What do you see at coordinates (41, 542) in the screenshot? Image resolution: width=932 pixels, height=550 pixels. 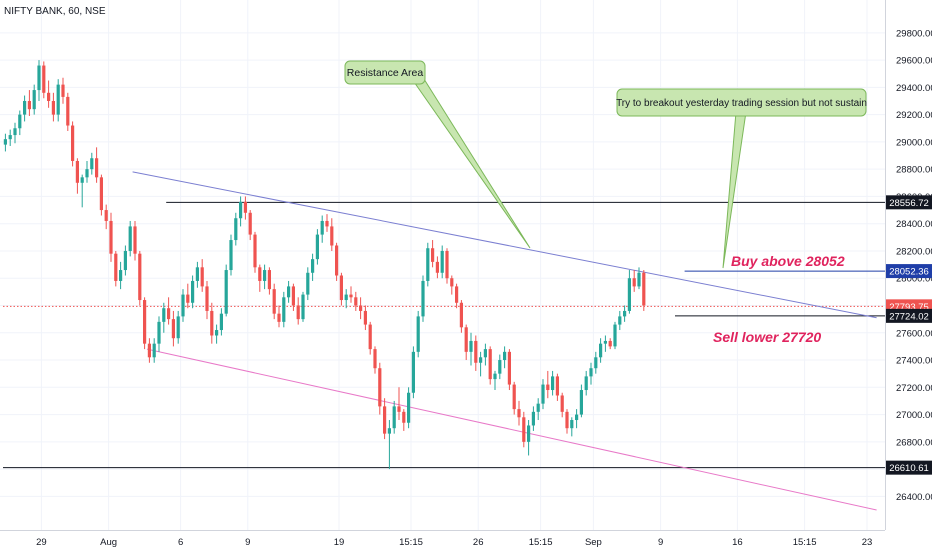 I see `x-tick-label: 29` at bounding box center [41, 542].